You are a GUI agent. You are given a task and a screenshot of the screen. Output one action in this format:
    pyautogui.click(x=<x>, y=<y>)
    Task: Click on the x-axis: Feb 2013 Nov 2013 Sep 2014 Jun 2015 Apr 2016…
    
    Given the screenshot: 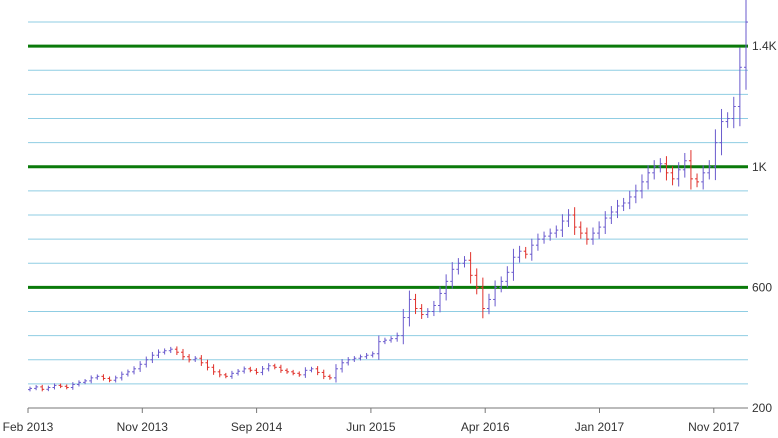 What is the action you would take?
    pyautogui.click(x=371, y=421)
    